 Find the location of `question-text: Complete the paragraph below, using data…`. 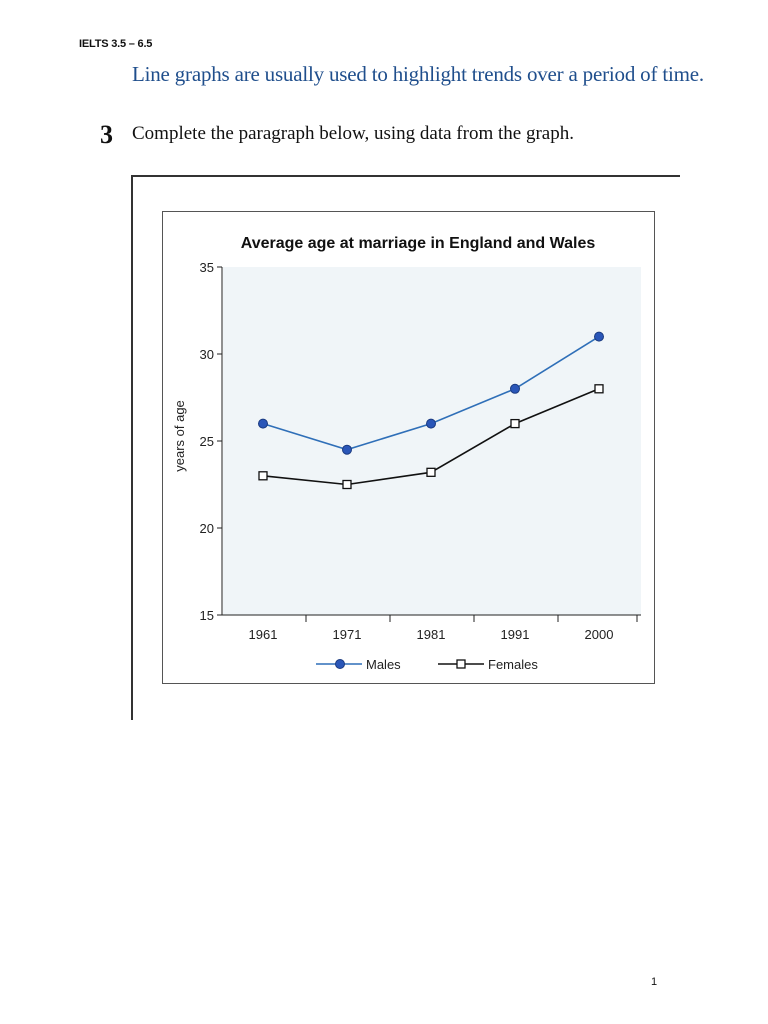

question-text: Complete the paragraph below, using data… is located at coordinates (353, 133).